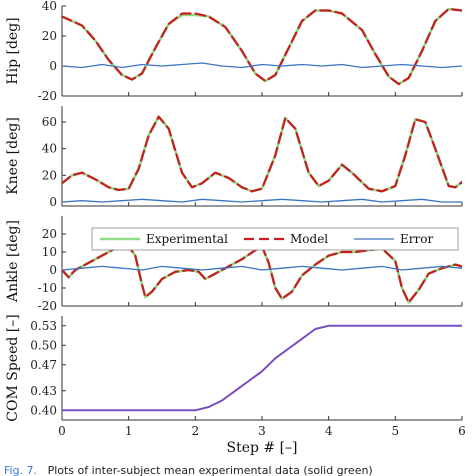 The width and height of the screenshot is (474, 476). I want to click on y-tick-label: 0.40, so click(43, 410).